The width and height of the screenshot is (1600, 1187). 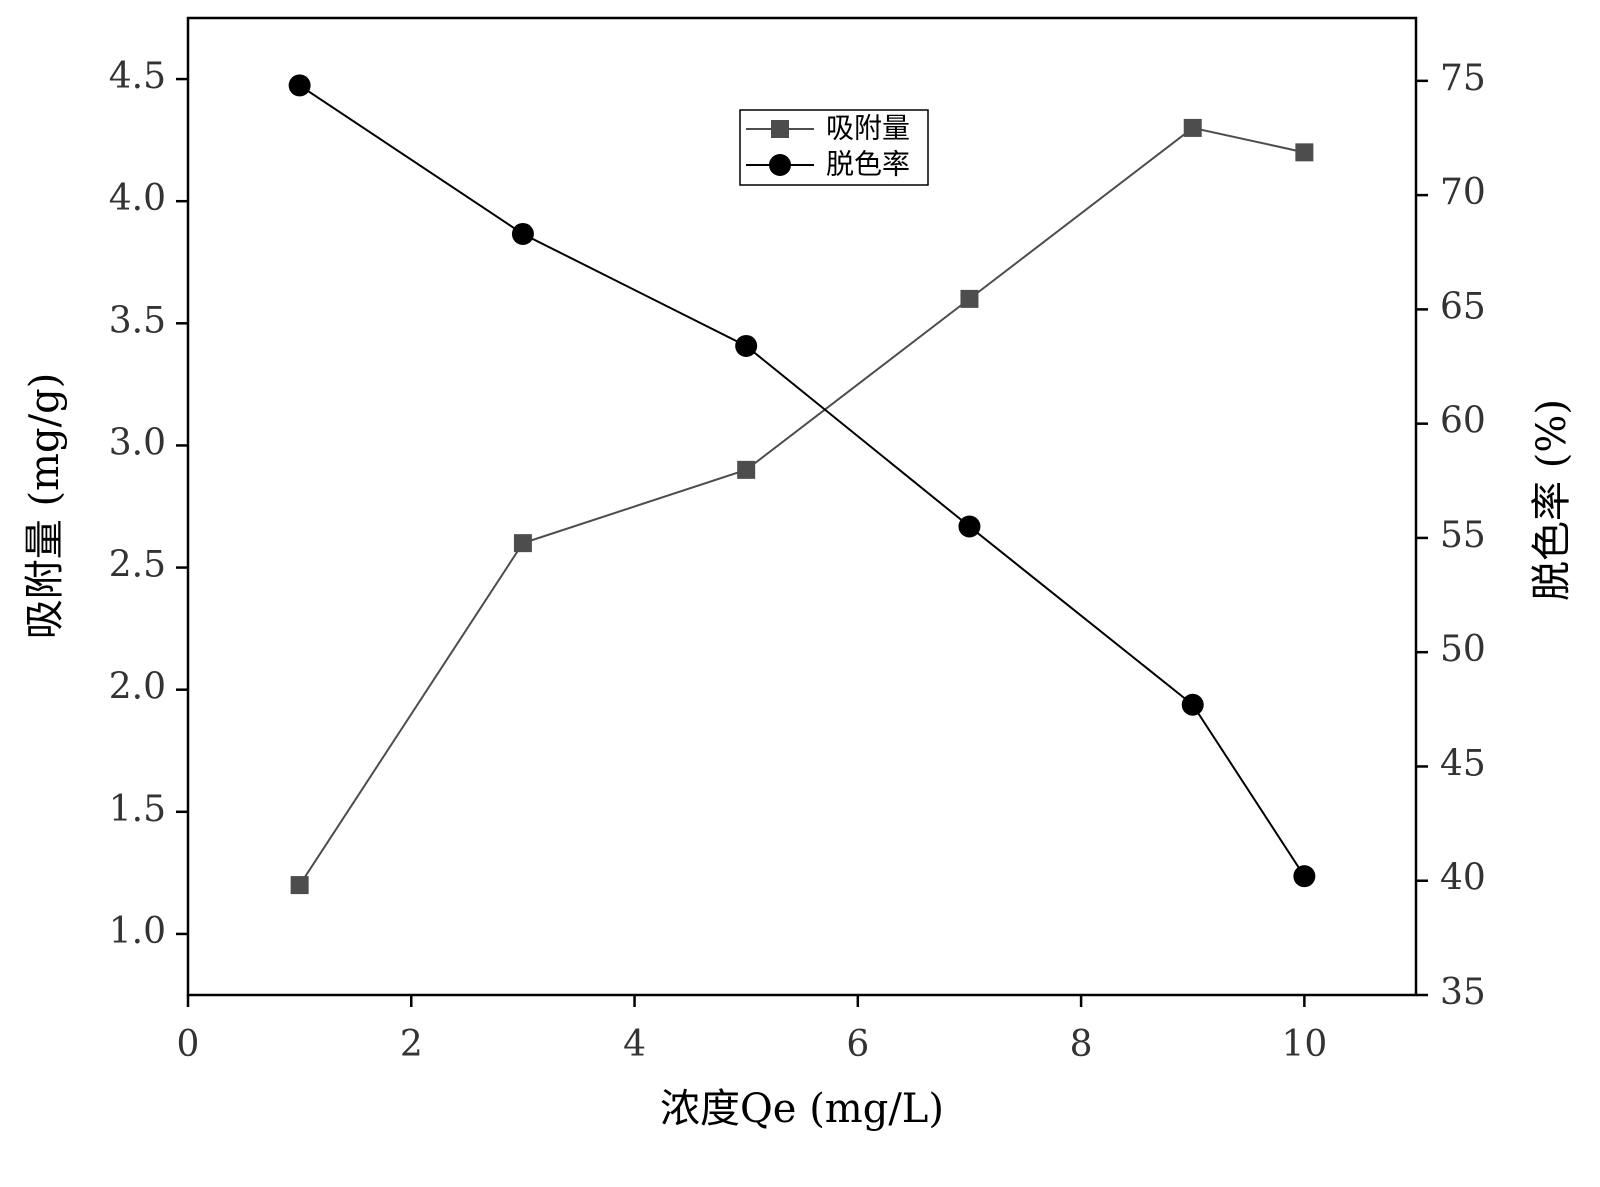 I want to click on y2-axis-title: 脱色率 (%), so click(x=1552, y=500).